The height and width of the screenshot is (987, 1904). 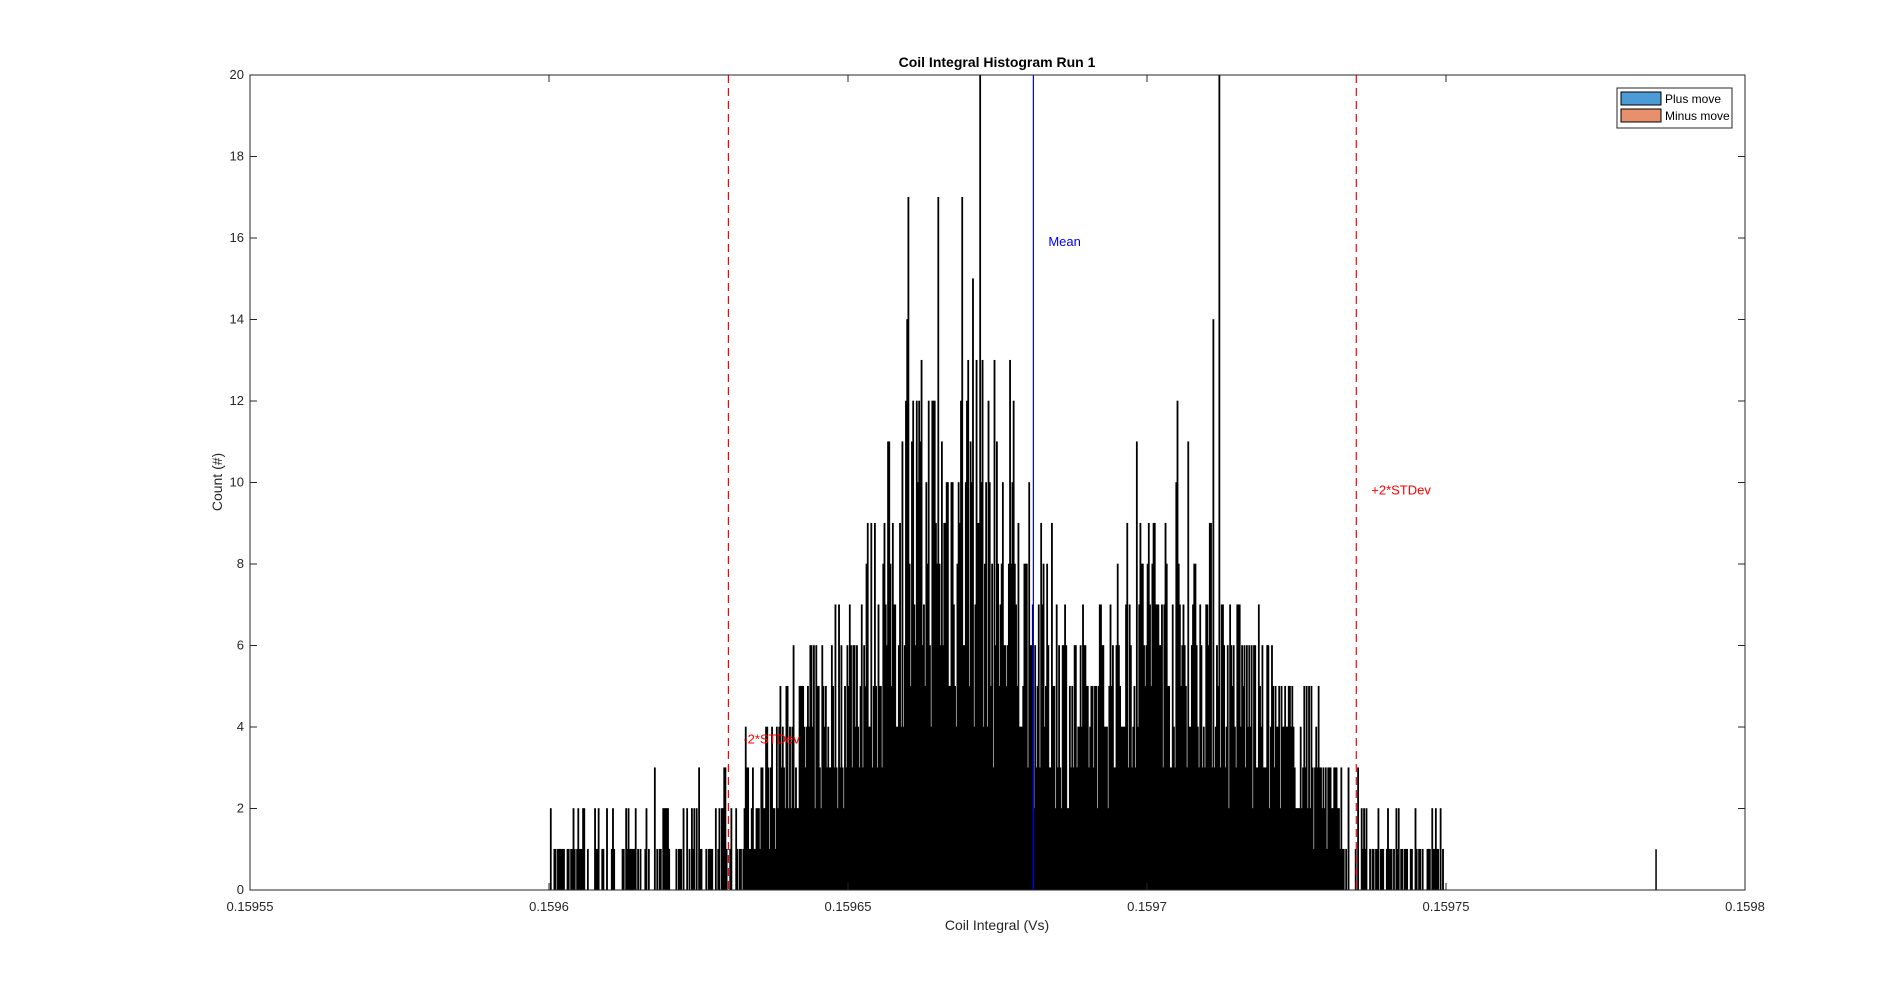 I want to click on y-axis-label: Count (#), so click(x=217, y=482).